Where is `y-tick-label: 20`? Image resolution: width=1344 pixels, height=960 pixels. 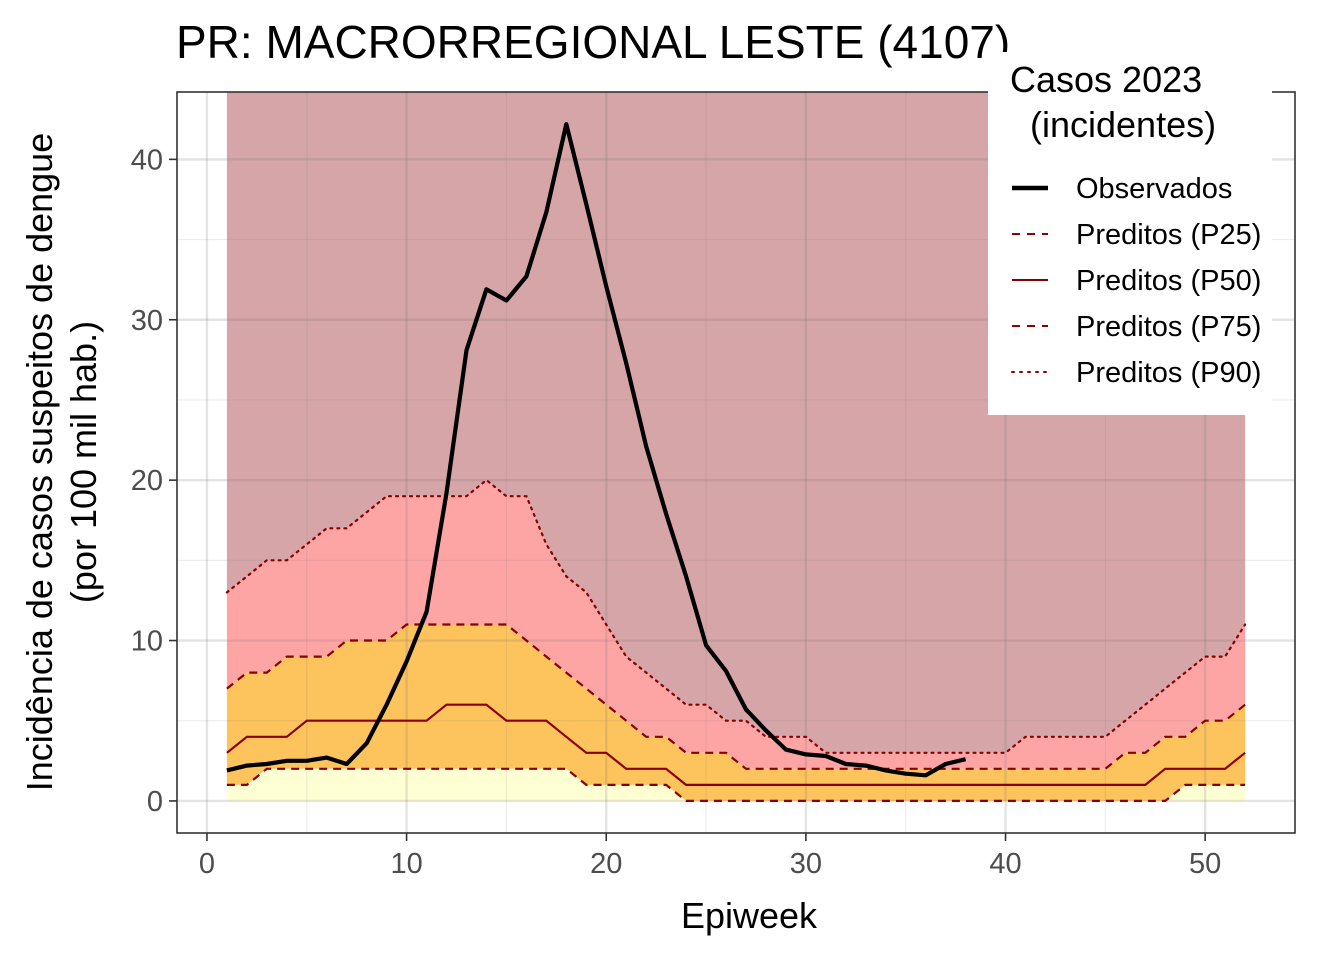
y-tick-label: 20 is located at coordinates (147, 481).